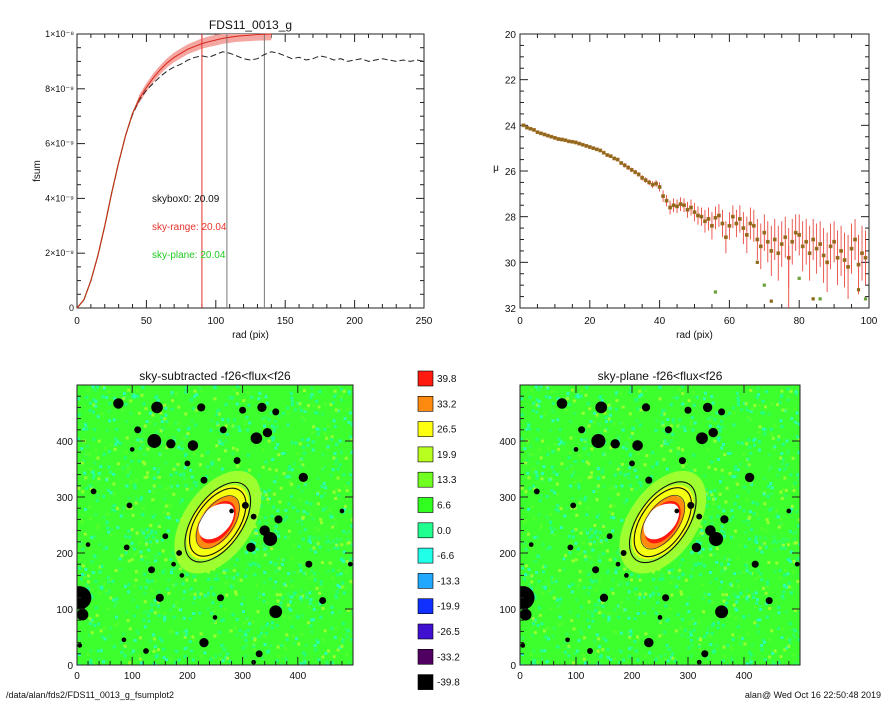 This screenshot has width=885, height=708. Describe the element at coordinates (59, 34) in the screenshot. I see `y-tick-label: 1×10⁻⁸` at that location.